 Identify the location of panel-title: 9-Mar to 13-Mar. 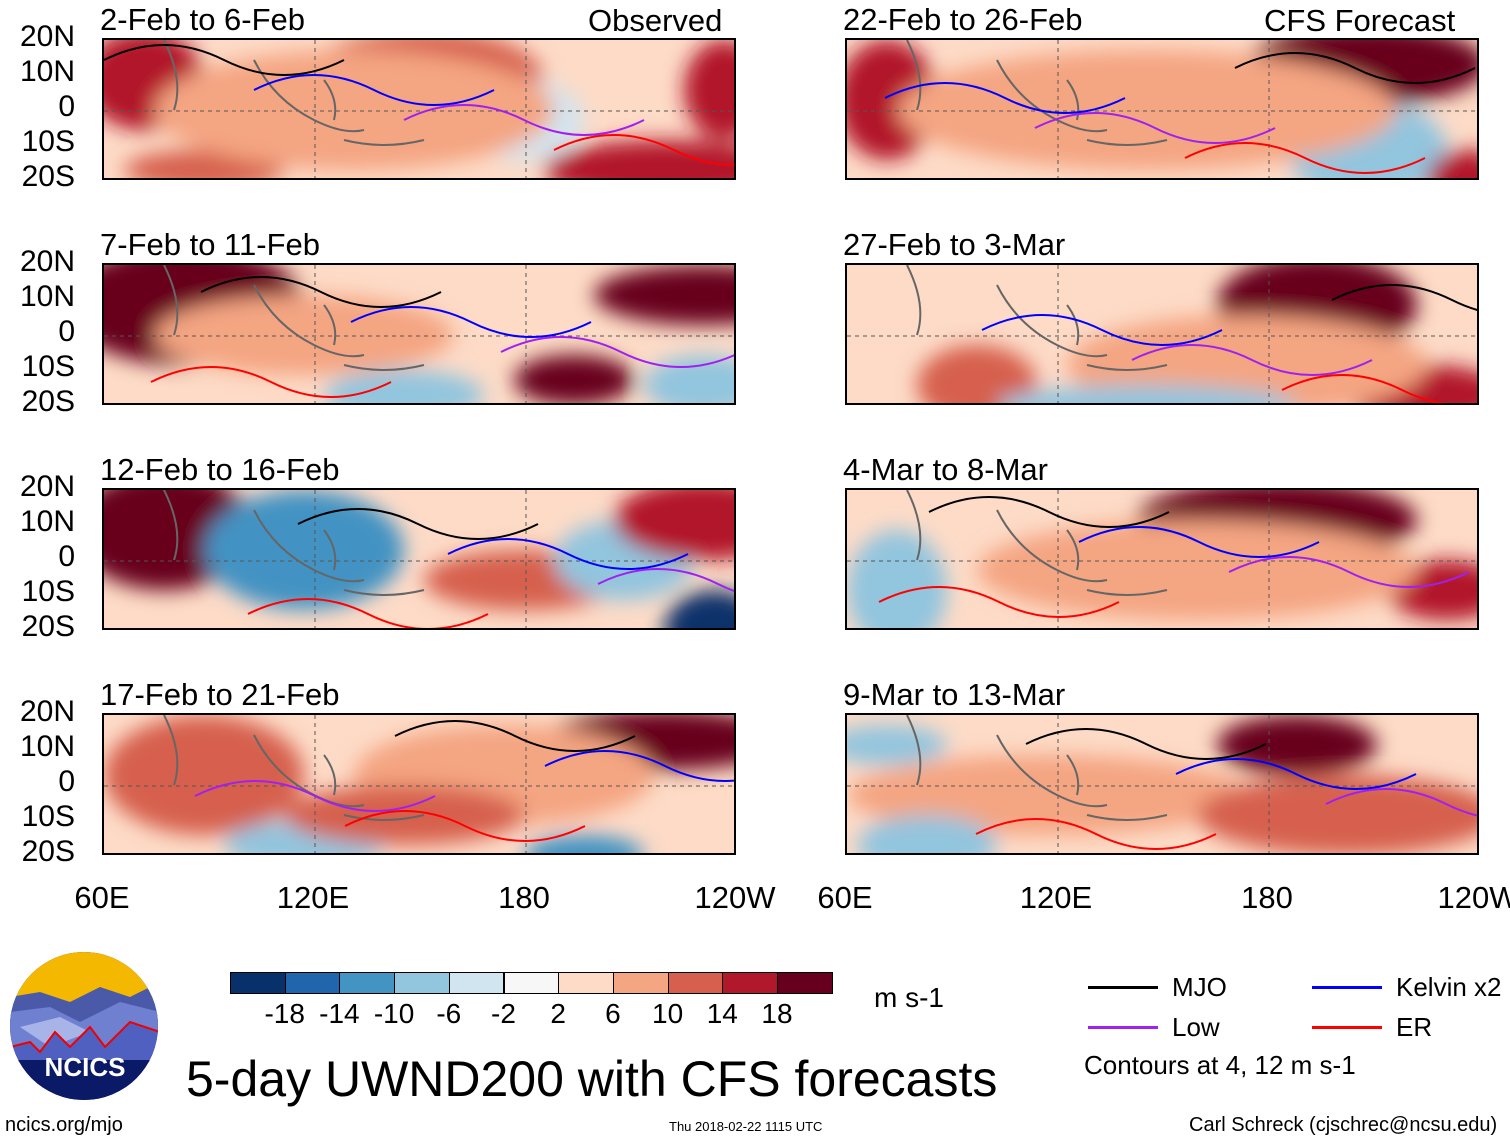
(954, 694).